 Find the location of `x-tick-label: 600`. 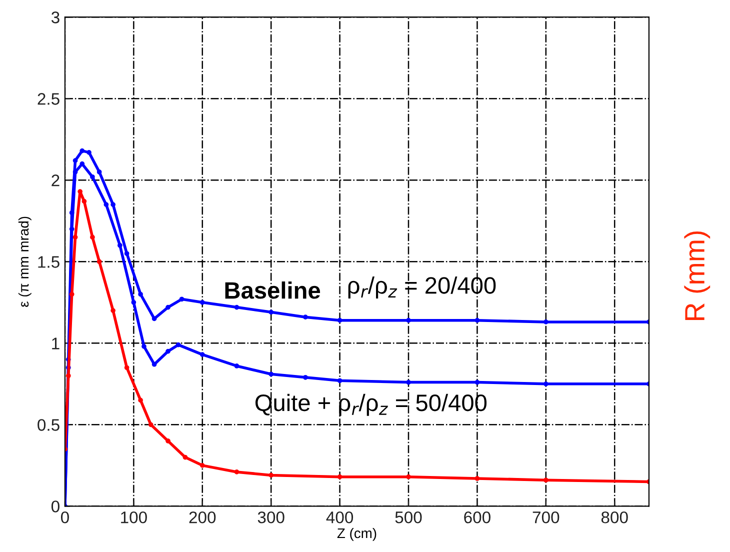

x-tick-label: 600 is located at coordinates (477, 517).